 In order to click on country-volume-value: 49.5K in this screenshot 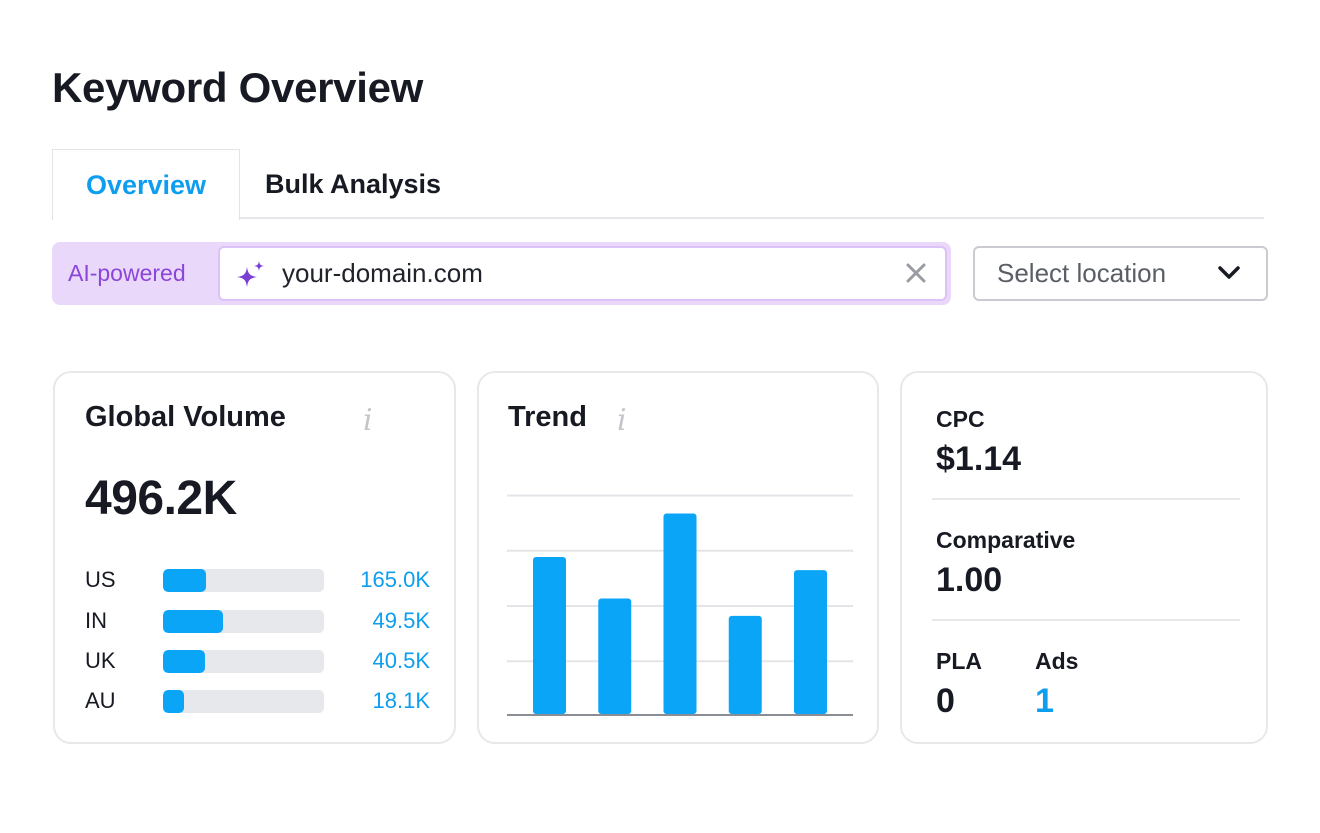, I will do `click(401, 620)`.